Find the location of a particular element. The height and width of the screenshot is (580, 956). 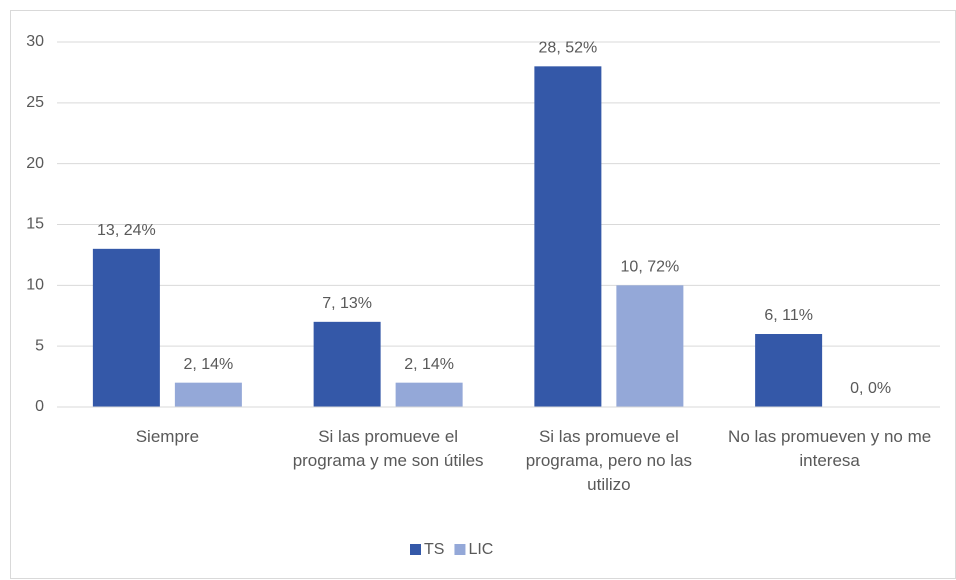

y-tick-label: 10 is located at coordinates (35, 285).